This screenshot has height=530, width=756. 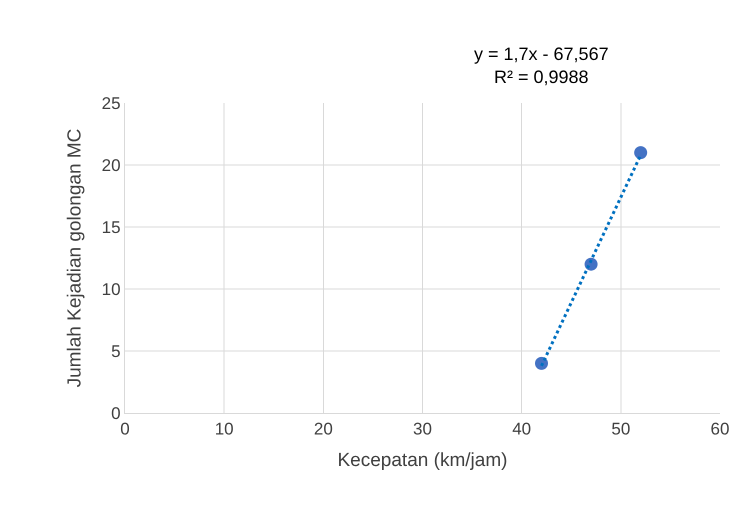 What do you see at coordinates (641, 153) in the screenshot?
I see `point` at bounding box center [641, 153].